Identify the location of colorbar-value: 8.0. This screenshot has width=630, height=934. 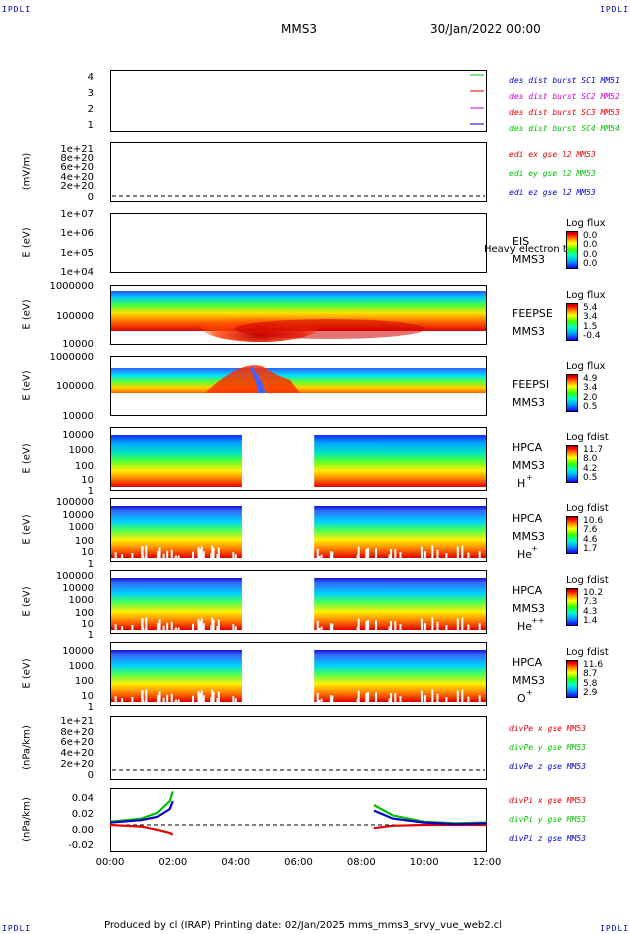
(590, 459).